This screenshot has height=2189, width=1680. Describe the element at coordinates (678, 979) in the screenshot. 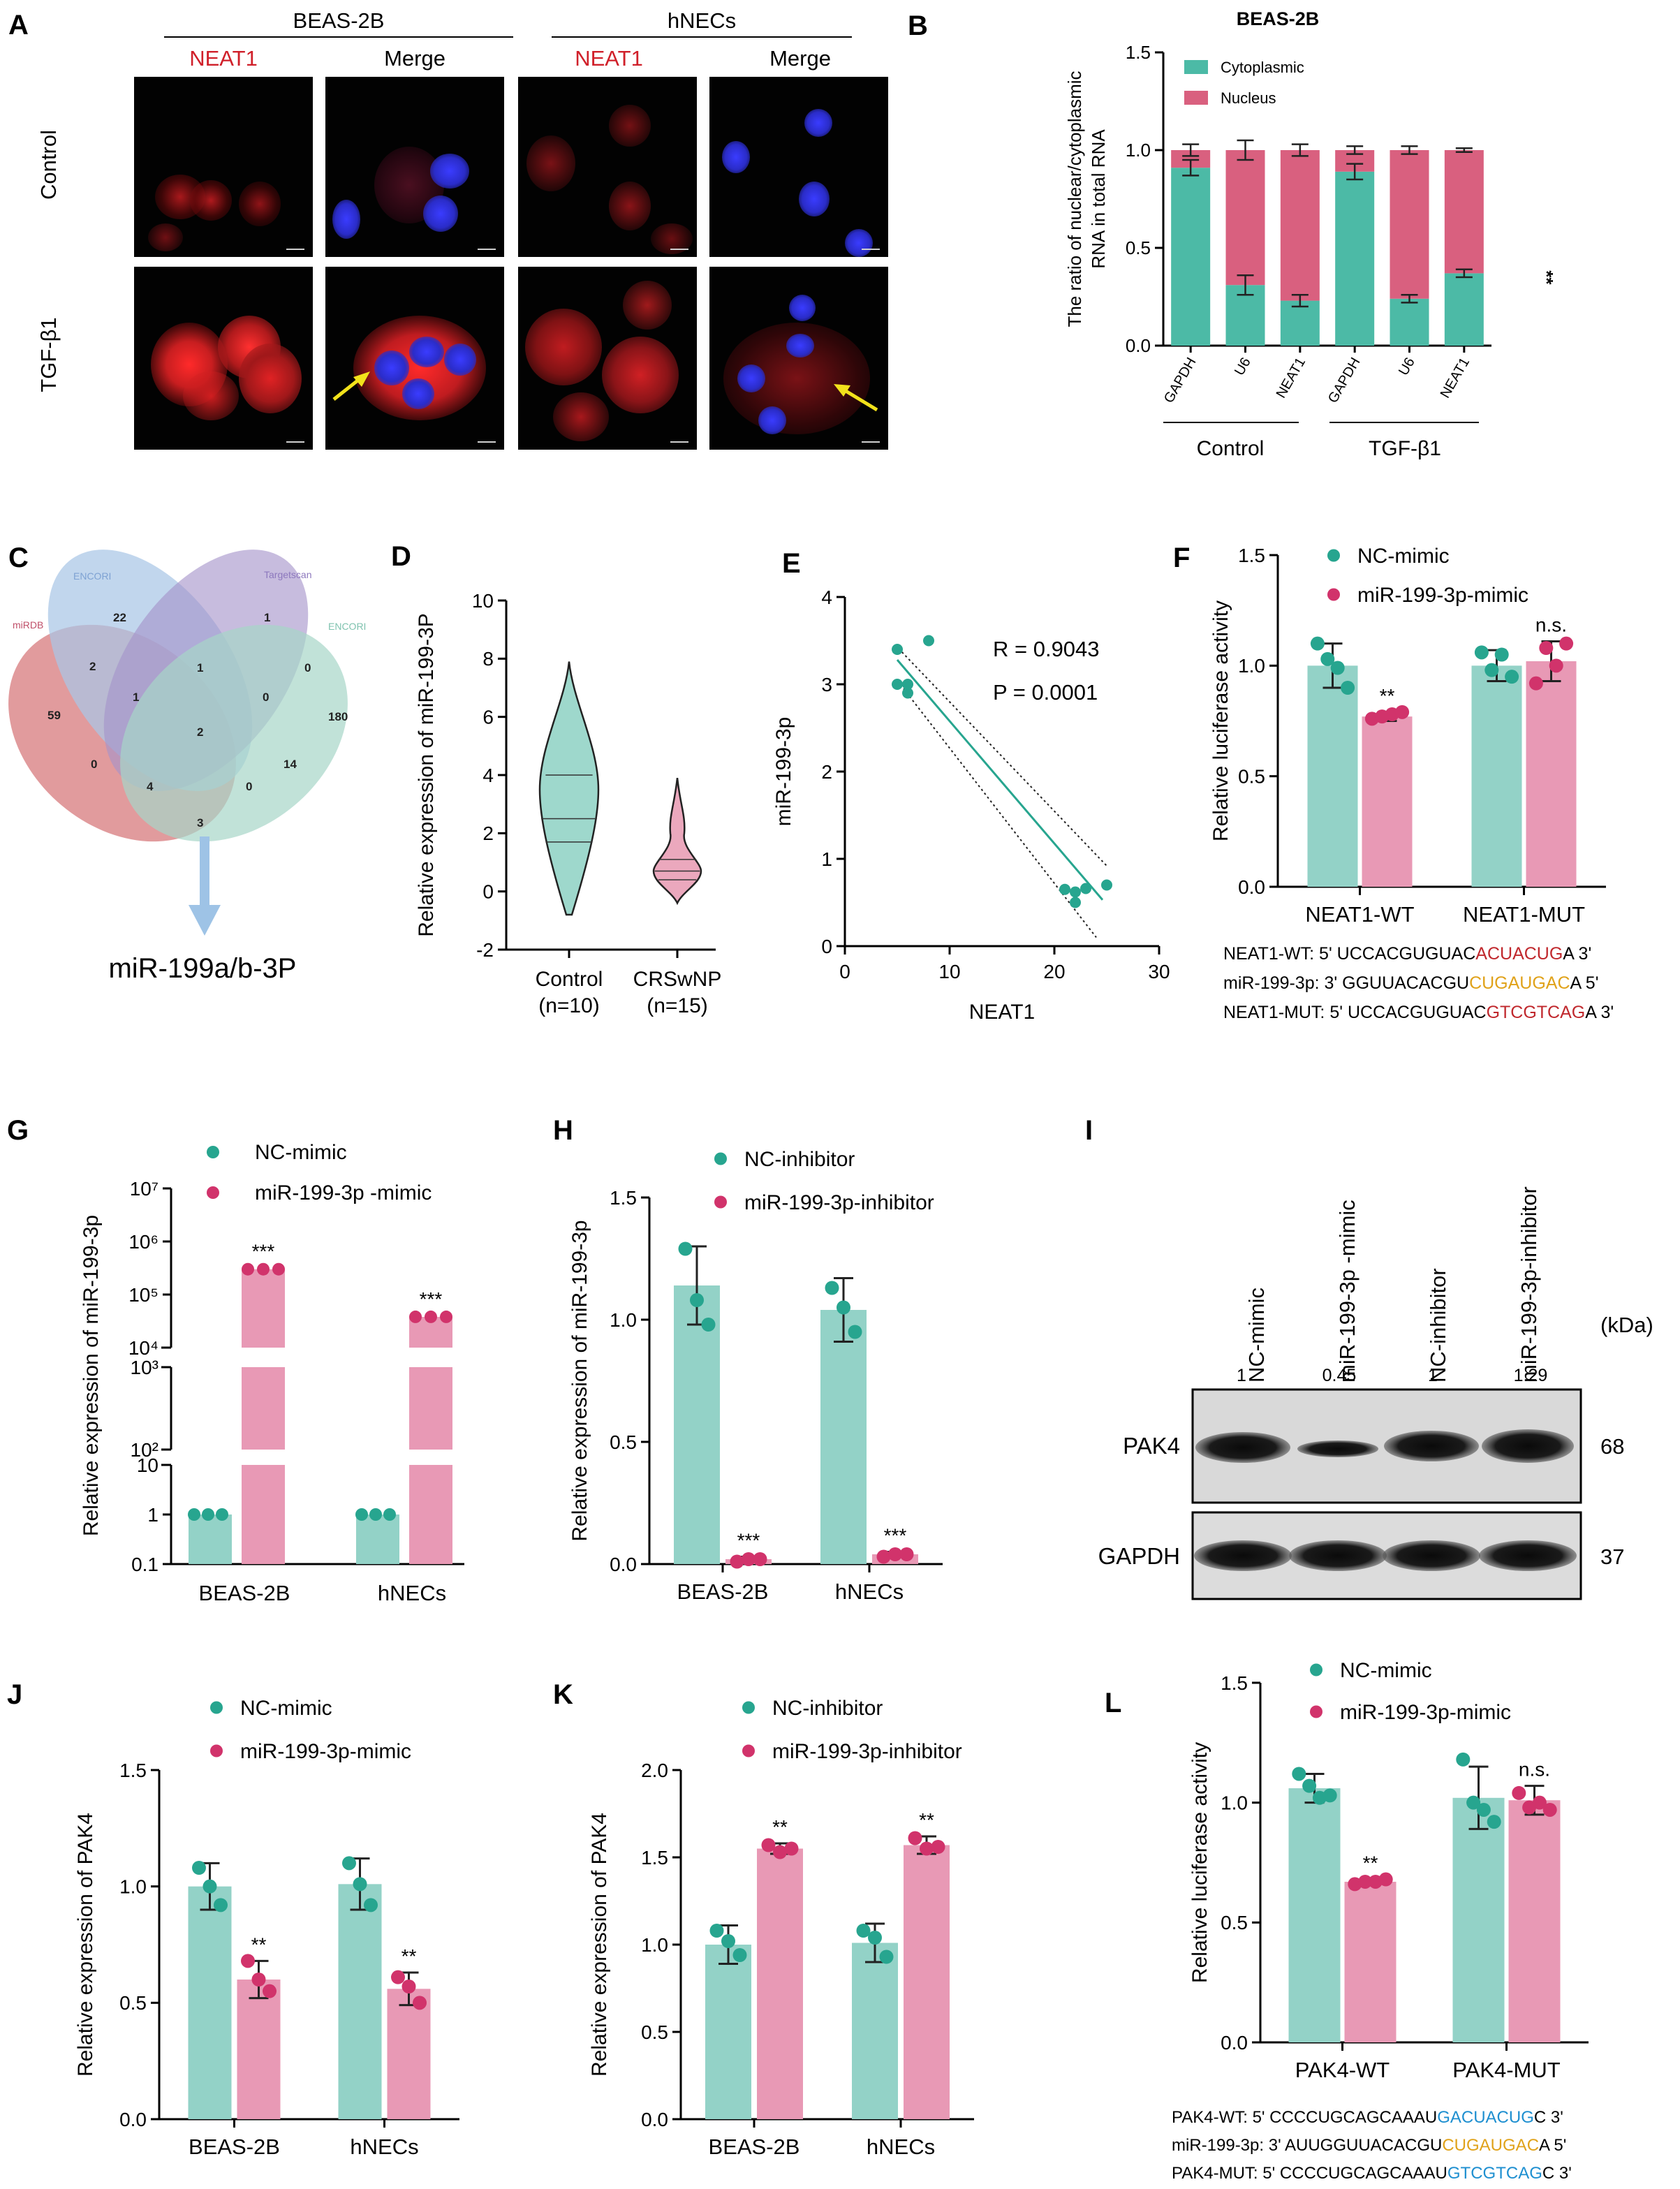

I see `x-tick-label: CRSwNP` at that location.